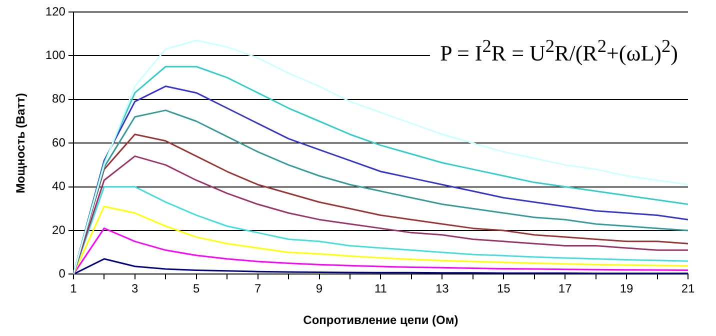 Image resolution: width=716 pixels, height=336 pixels. What do you see at coordinates (59, 99) in the screenshot?
I see `y-tick-label: 80` at bounding box center [59, 99].